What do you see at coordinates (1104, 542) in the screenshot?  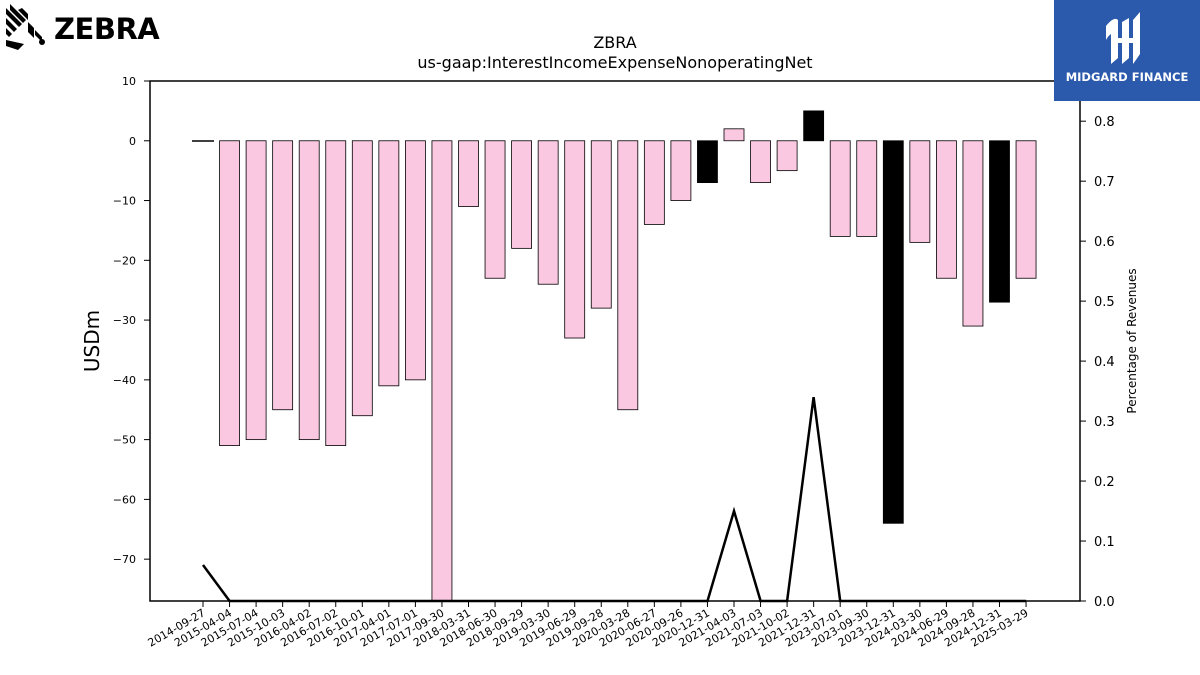 I see `y2-tick-label: 0.1` at bounding box center [1104, 542].